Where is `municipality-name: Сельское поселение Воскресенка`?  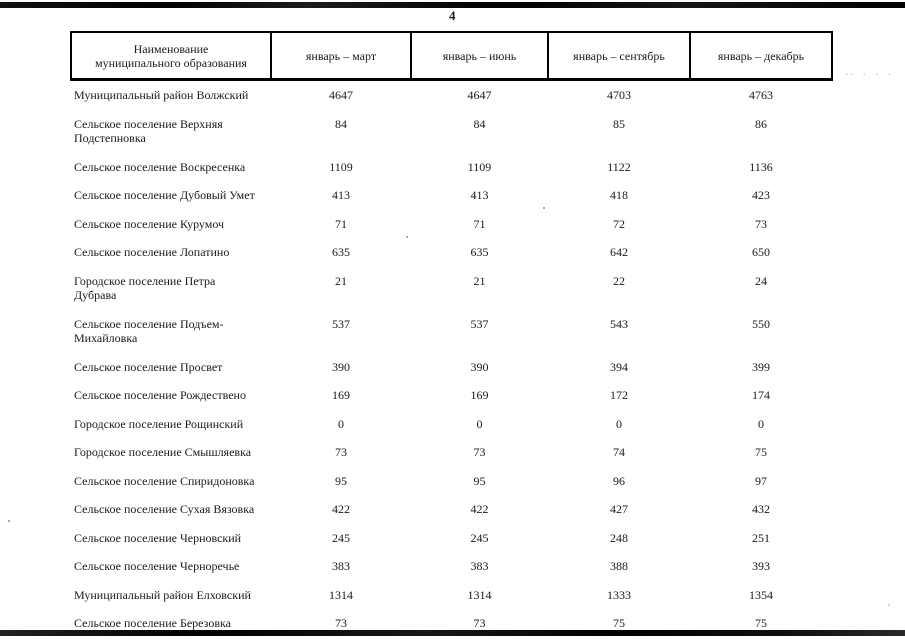 municipality-name: Сельское поселение Воскресенка is located at coordinates (160, 166).